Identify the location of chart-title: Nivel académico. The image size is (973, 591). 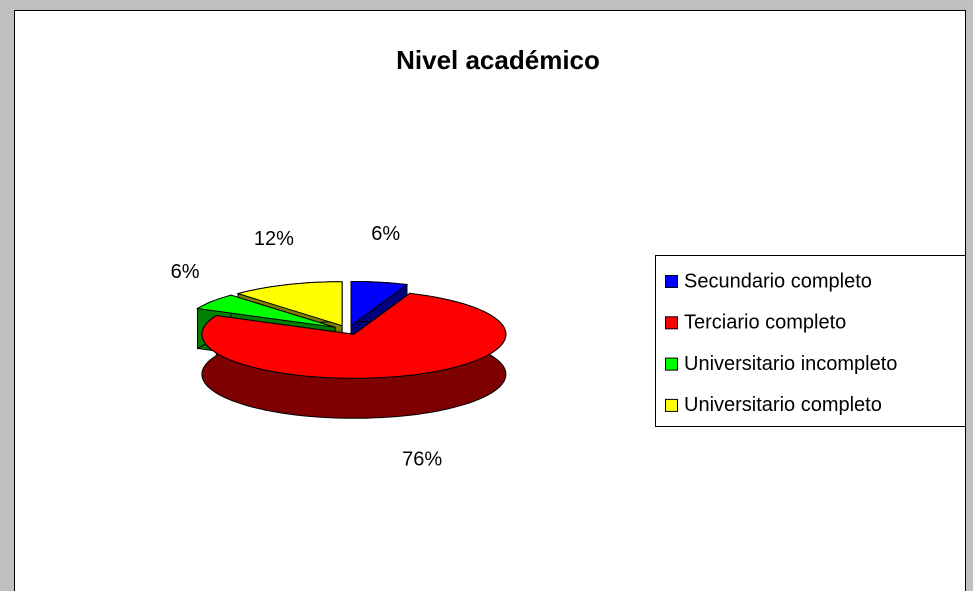
(498, 60).